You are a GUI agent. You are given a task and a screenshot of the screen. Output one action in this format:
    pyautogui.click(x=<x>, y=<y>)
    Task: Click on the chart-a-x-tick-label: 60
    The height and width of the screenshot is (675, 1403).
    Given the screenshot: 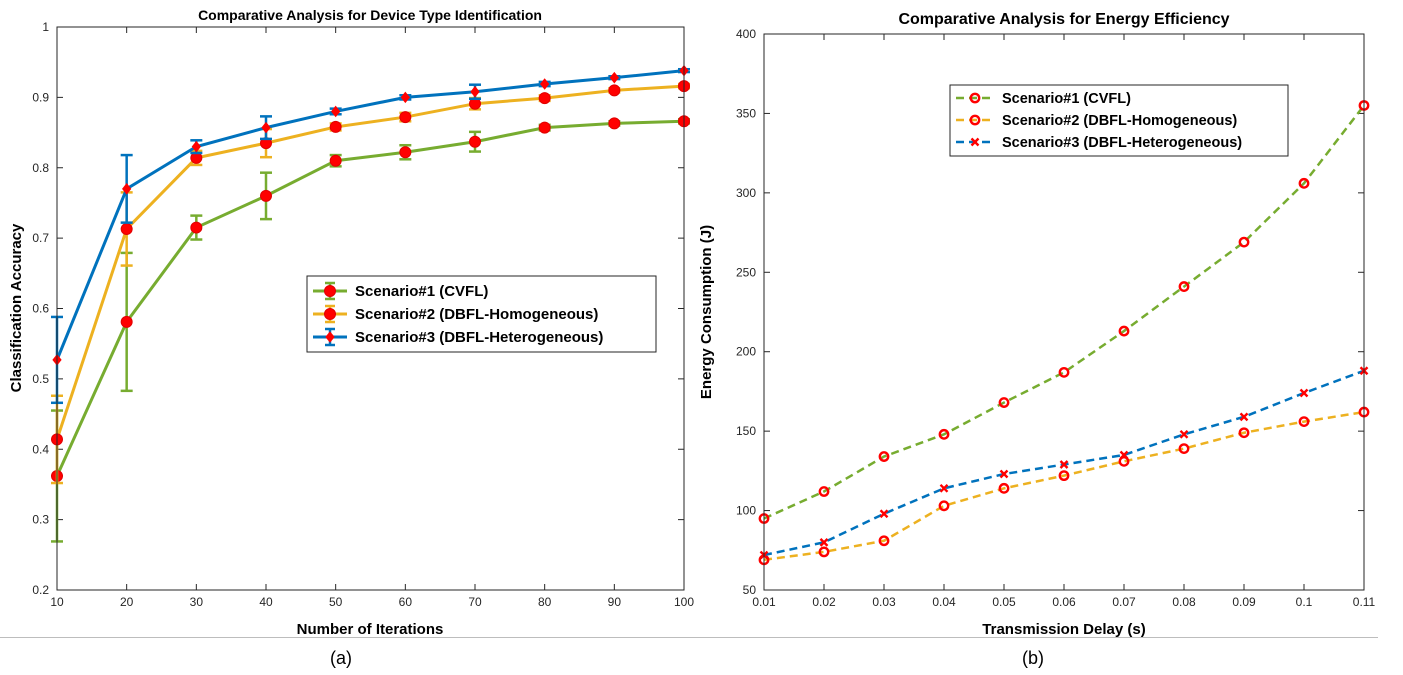 What is the action you would take?
    pyautogui.click(x=406, y=602)
    